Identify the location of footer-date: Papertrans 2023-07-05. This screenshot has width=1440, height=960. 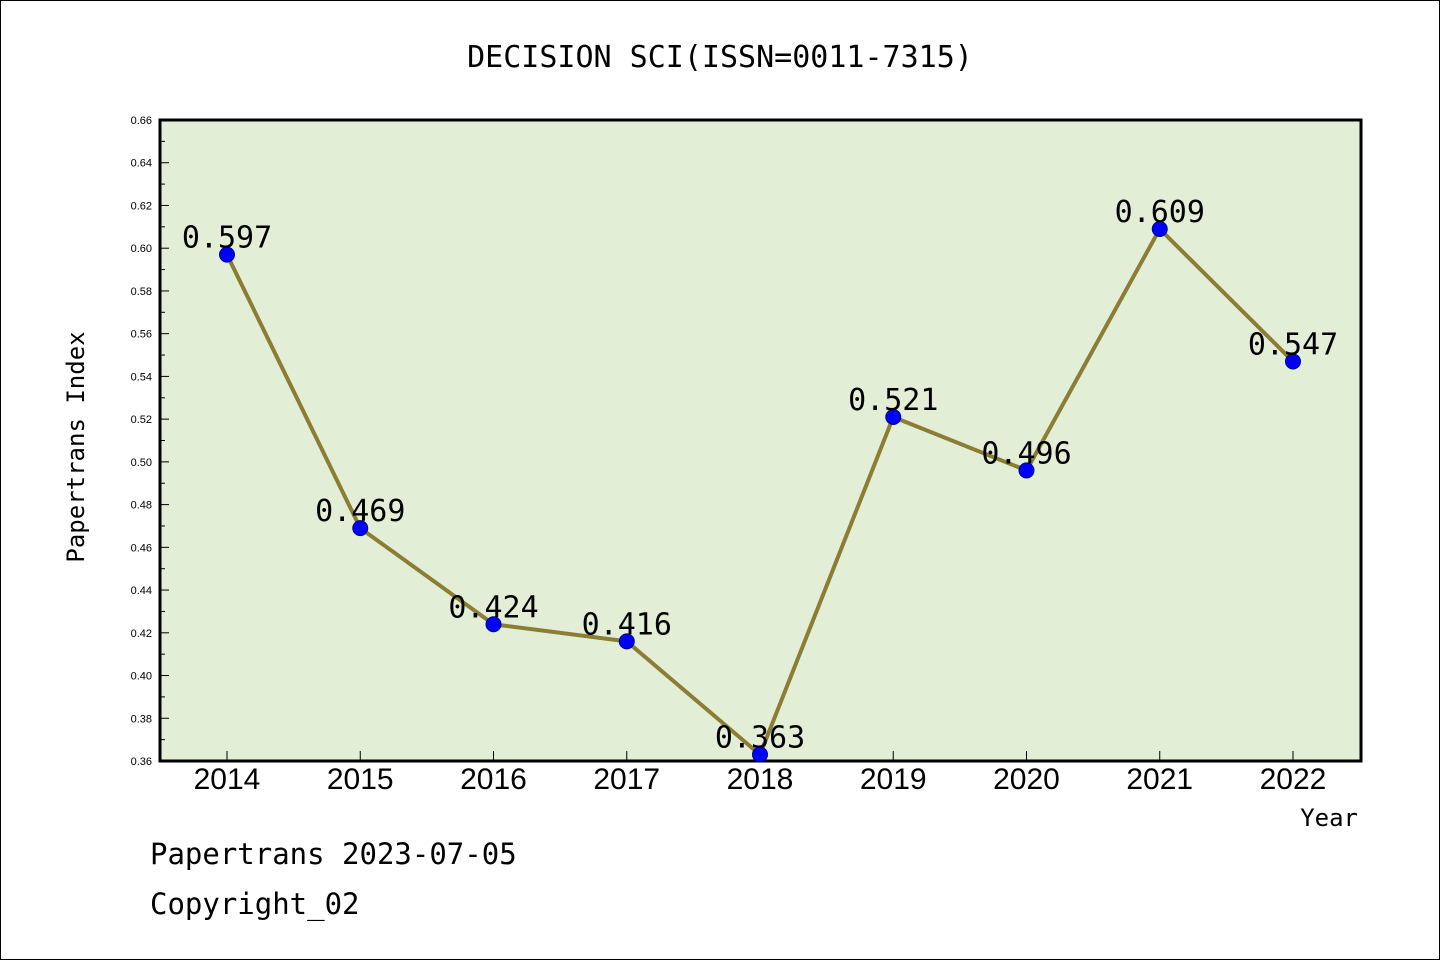
(333, 854).